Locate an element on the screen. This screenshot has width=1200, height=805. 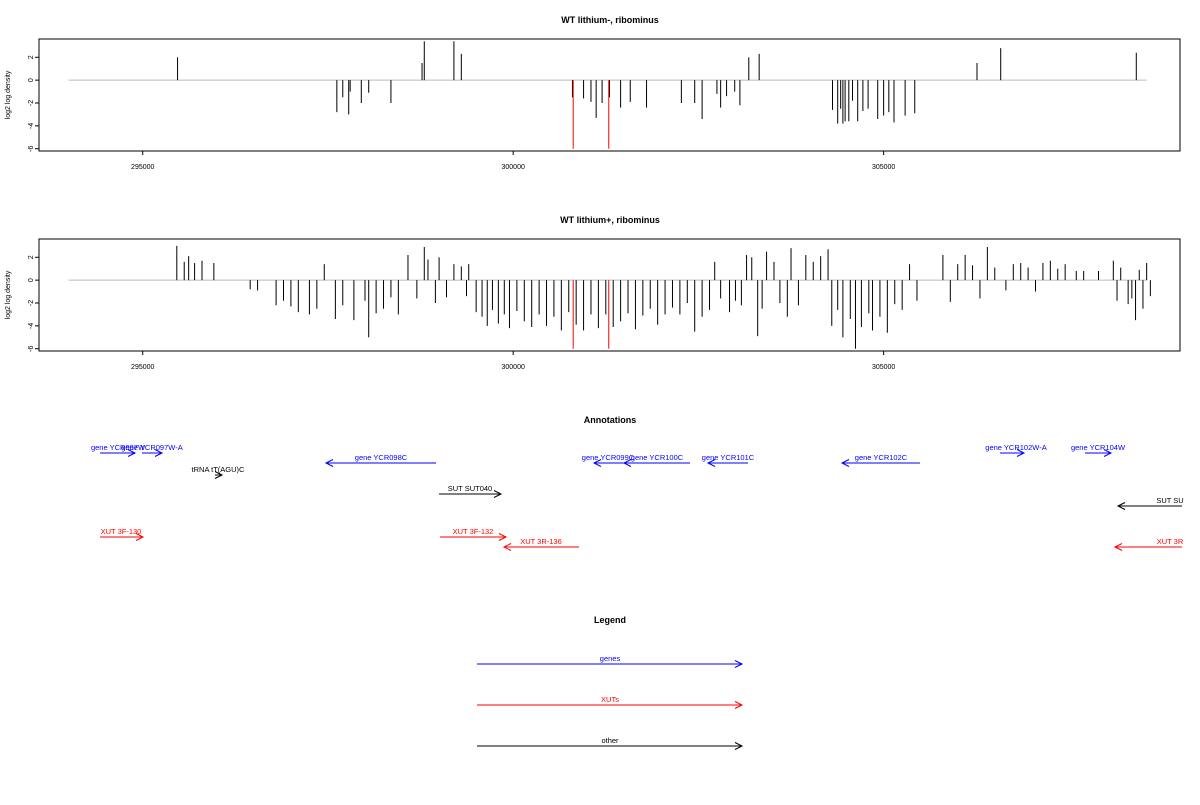
feature-label: gene YCR097W-A is located at coordinates (151, 447).